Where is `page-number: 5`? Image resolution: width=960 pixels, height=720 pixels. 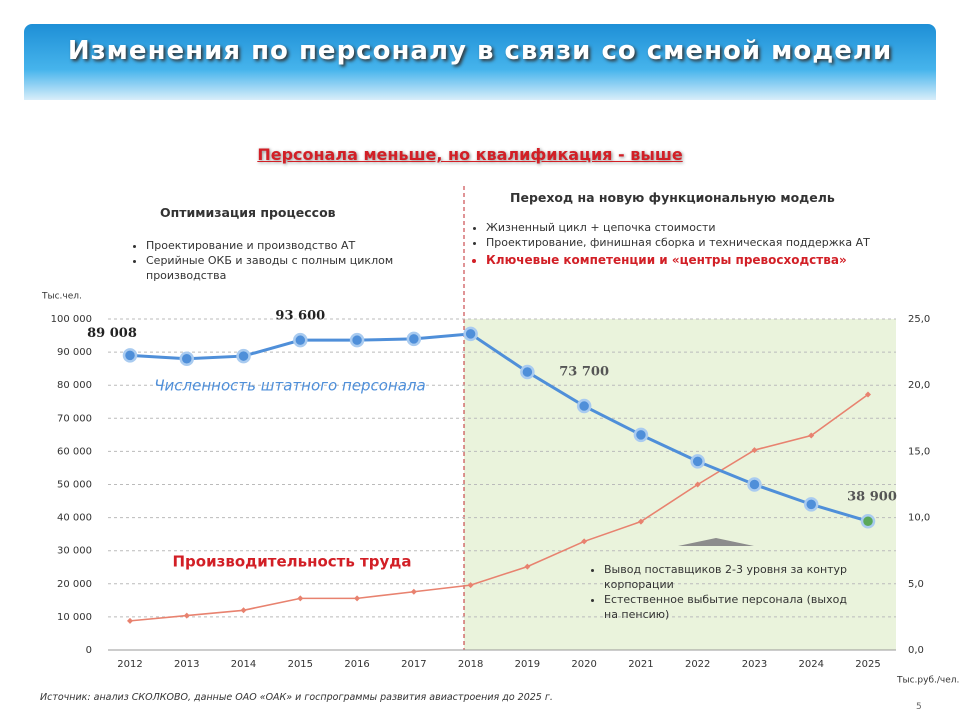 page-number: 5 is located at coordinates (919, 707).